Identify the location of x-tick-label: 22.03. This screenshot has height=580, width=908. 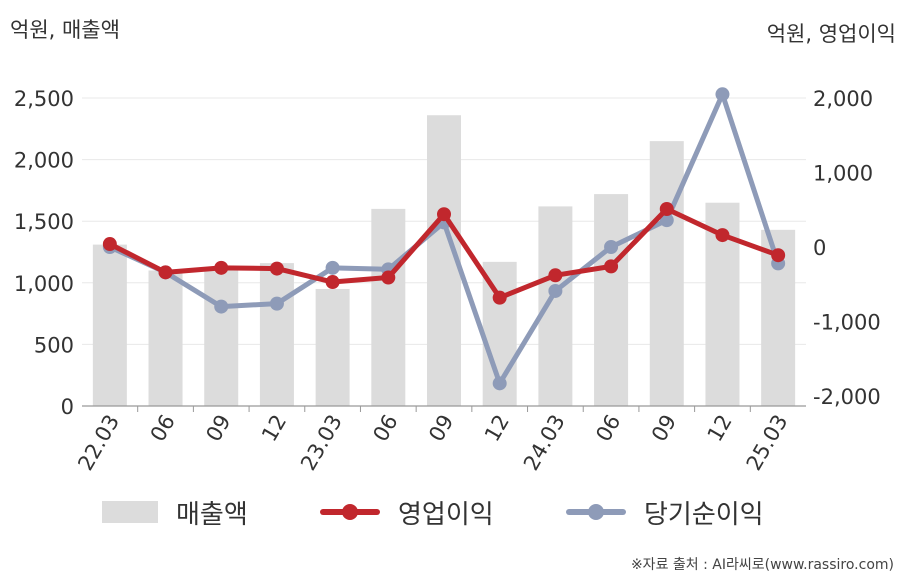
(98, 443).